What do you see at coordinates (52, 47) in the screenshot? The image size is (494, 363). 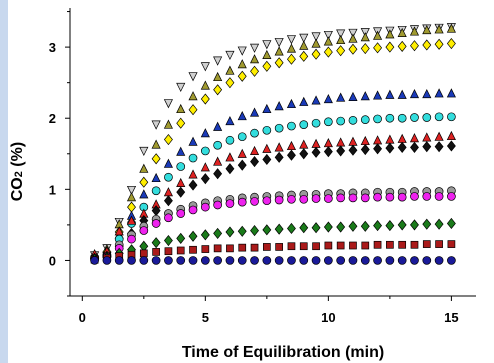 I see `y-tick-label: 3` at bounding box center [52, 47].